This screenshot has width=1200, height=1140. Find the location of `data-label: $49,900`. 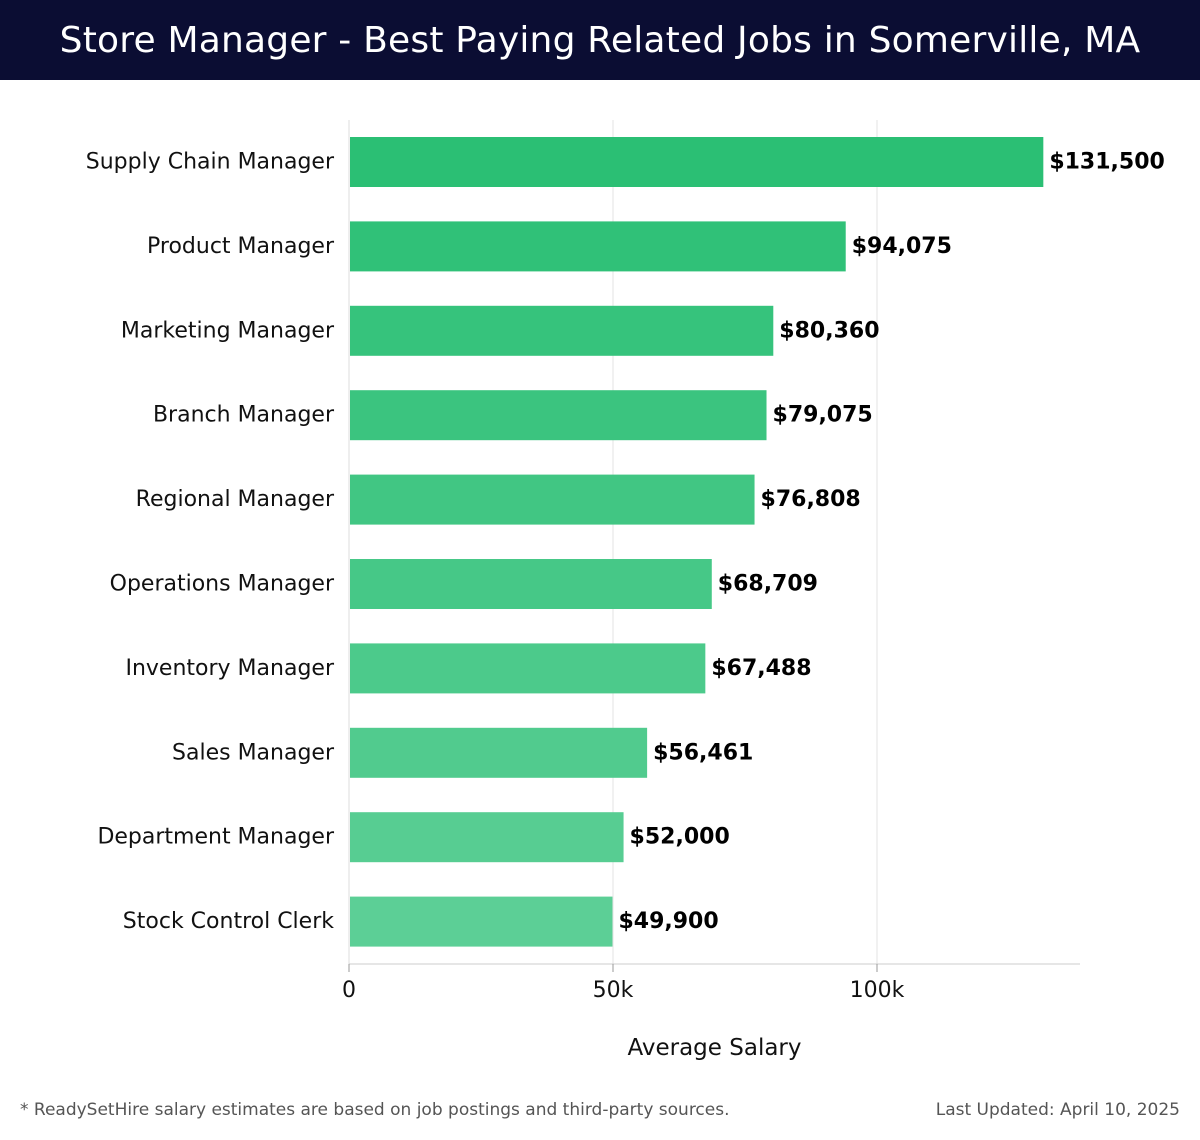

data-label: $49,900 is located at coordinates (668, 921).